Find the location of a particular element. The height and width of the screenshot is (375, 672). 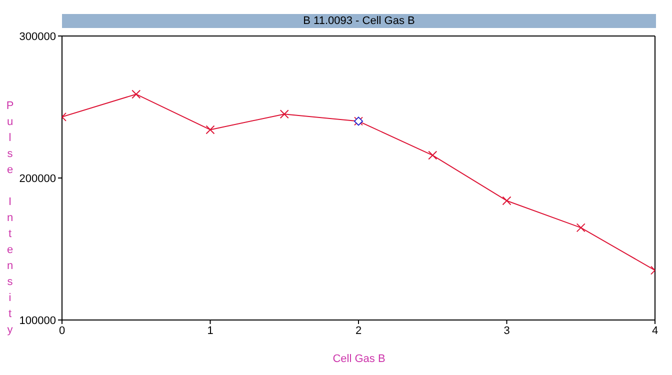

x-tick-label: 1 is located at coordinates (210, 330).